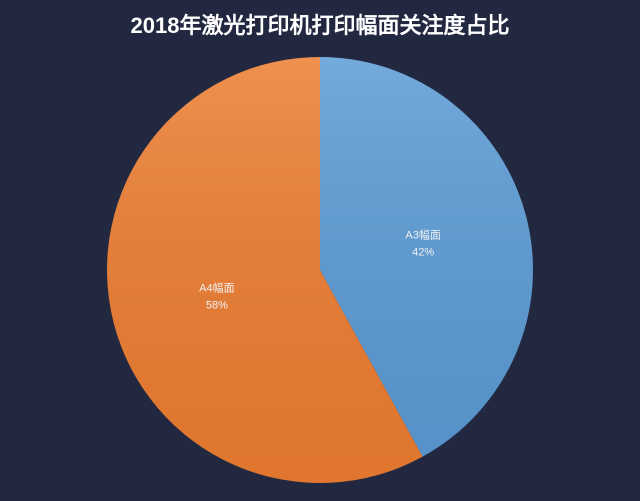 This screenshot has height=501, width=640. Describe the element at coordinates (217, 305) in the screenshot. I see `slice-value-label: 58%` at that location.